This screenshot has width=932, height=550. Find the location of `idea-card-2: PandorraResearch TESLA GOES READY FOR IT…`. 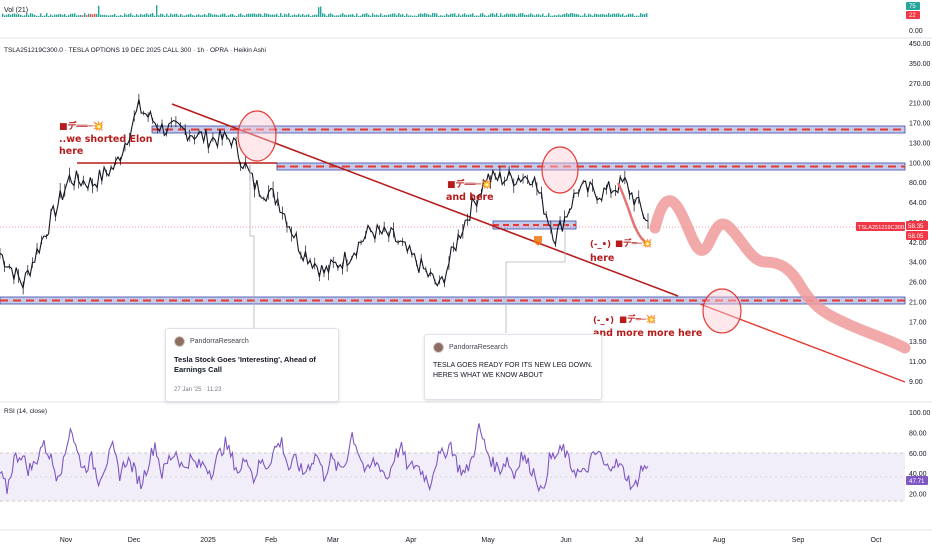

idea-card-2: PandorraResearch TESLA GOES READY FOR IT… is located at coordinates (513, 367).